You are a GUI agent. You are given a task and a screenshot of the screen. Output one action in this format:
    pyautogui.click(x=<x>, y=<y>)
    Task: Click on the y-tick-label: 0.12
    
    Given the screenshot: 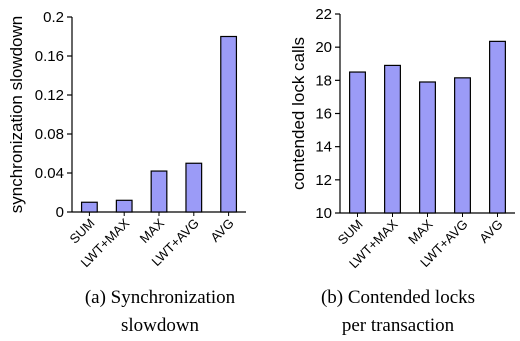 What is the action you would take?
    pyautogui.click(x=49, y=95)
    